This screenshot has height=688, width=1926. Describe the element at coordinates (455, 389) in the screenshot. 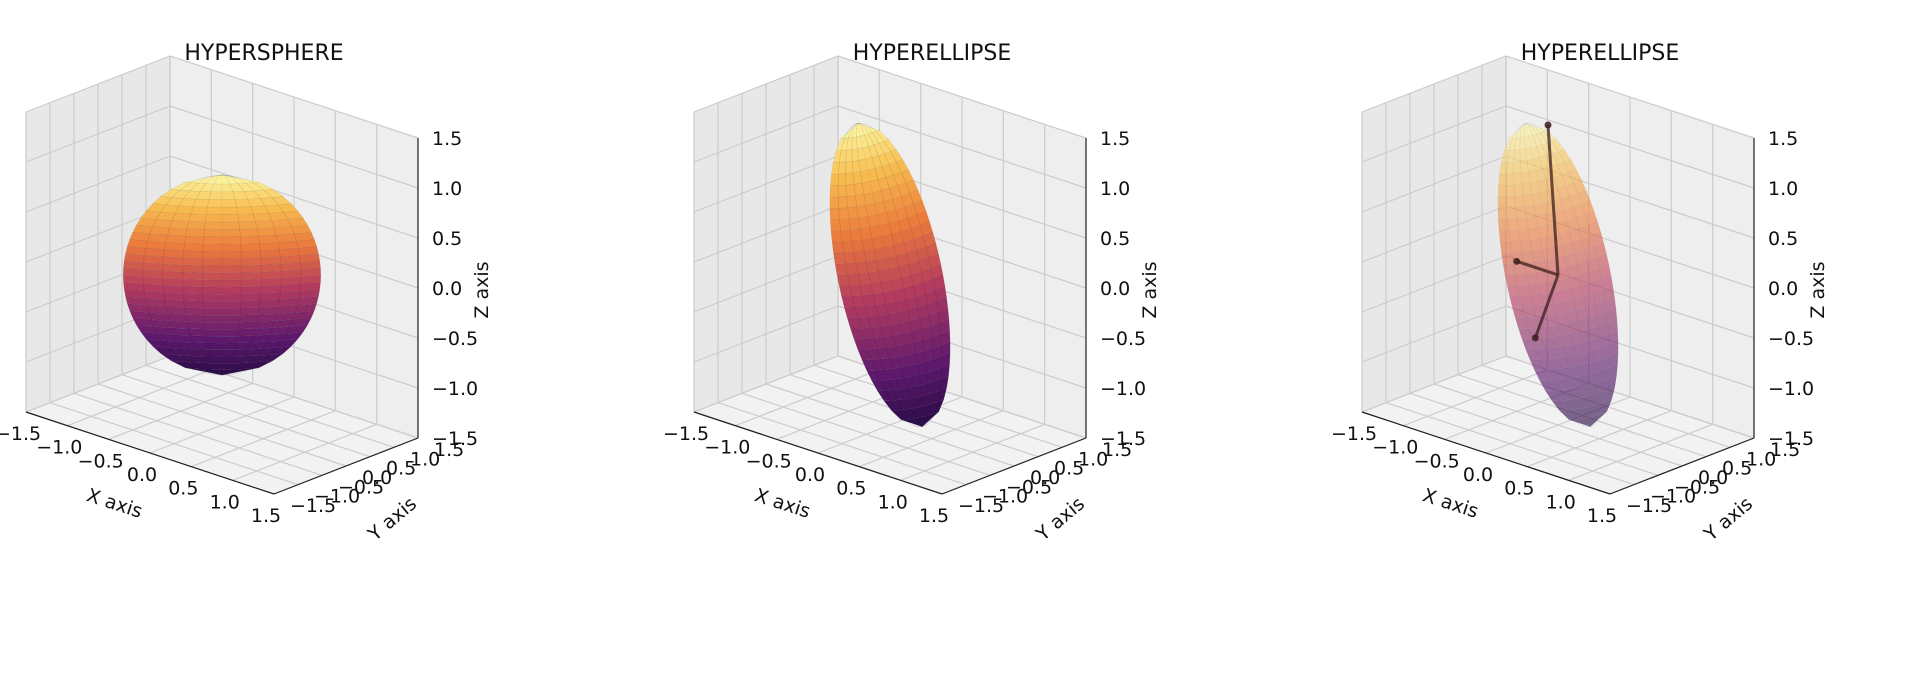

I see `z-tick-label: −1.0` at that location.